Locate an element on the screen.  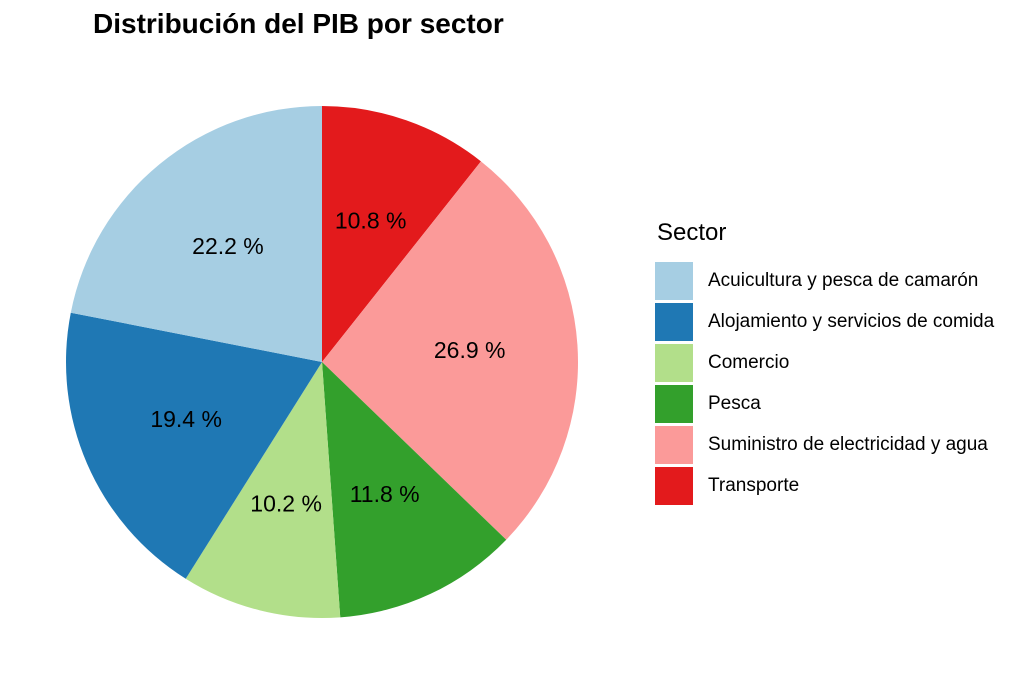
slice-label-pesca: 11.8 % is located at coordinates (385, 494).